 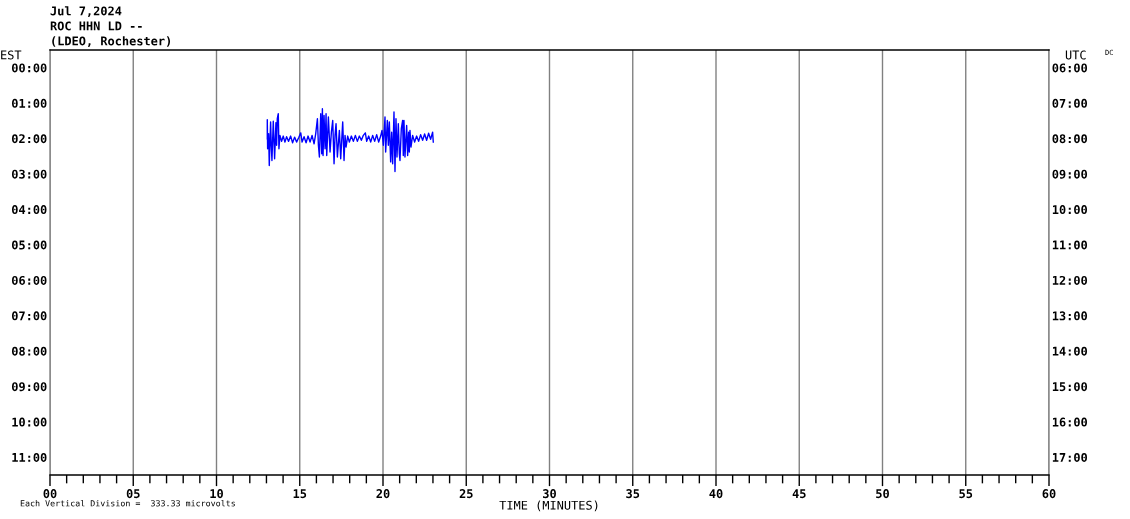 I want to click on y-tick-label: 03:00, so click(x=29, y=174).